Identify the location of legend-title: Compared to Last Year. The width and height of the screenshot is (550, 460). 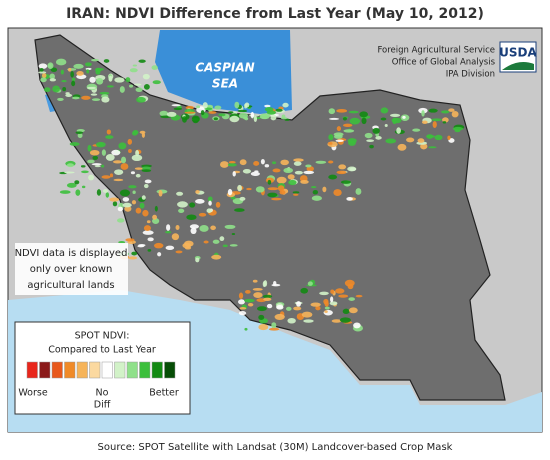
(102, 350).